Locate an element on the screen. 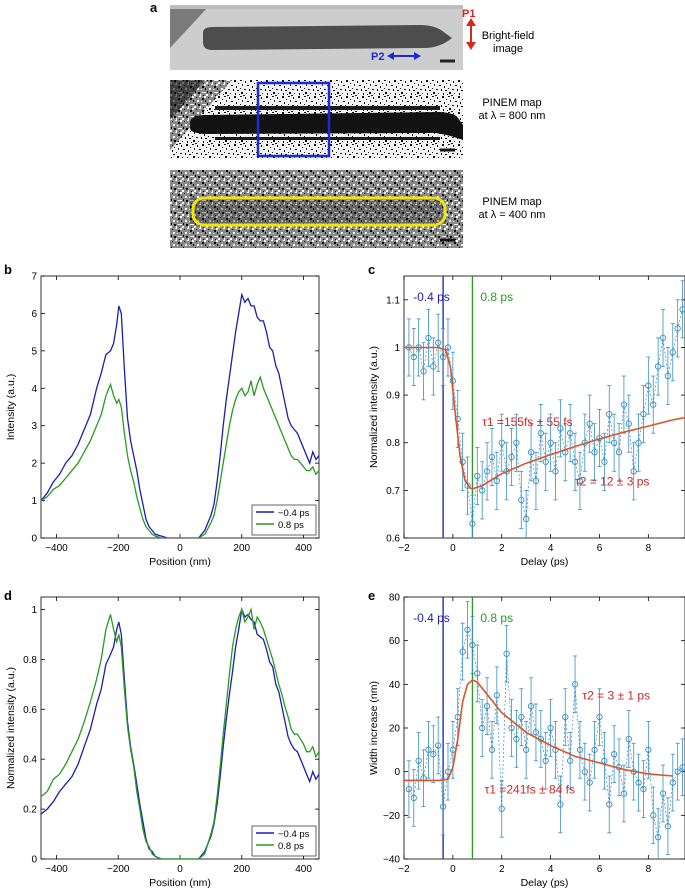 This screenshot has height=891, width=685. y-tick-label: 0.7 is located at coordinates (393, 491).